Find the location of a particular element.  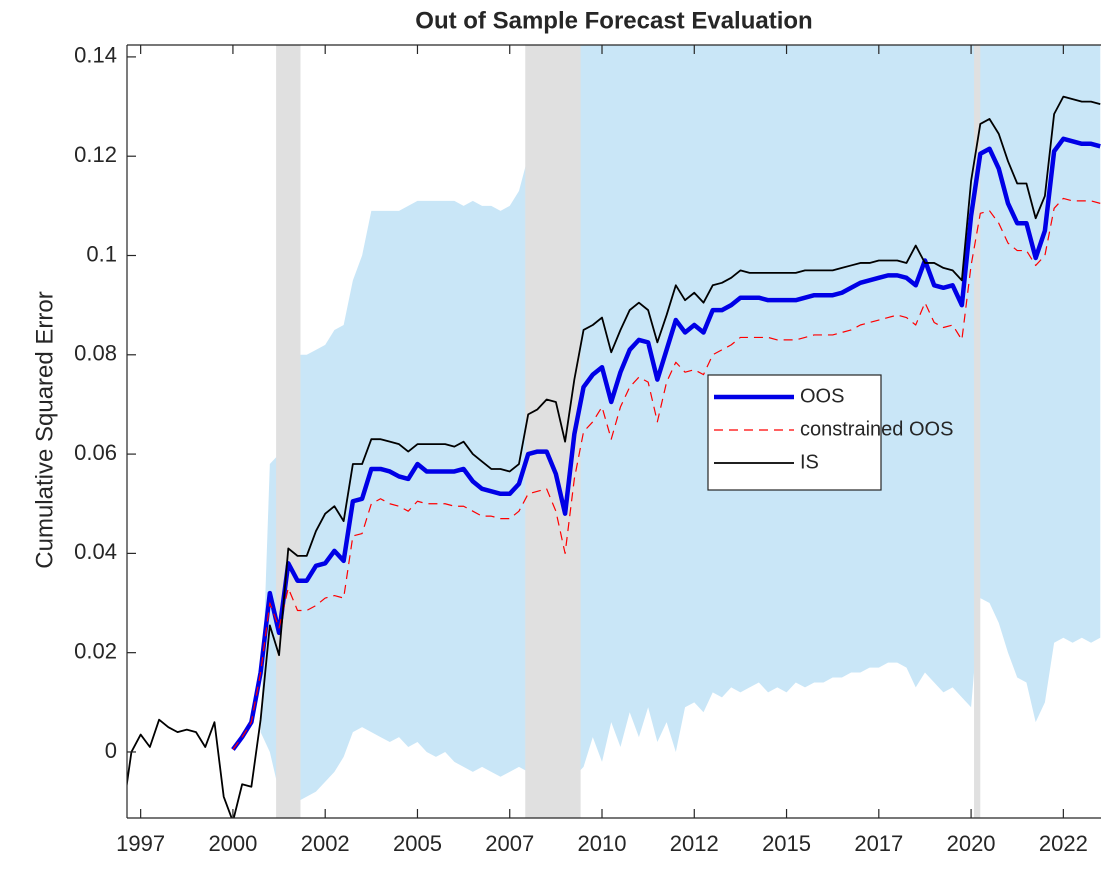

legend-label: constrained OOS is located at coordinates (876, 429).